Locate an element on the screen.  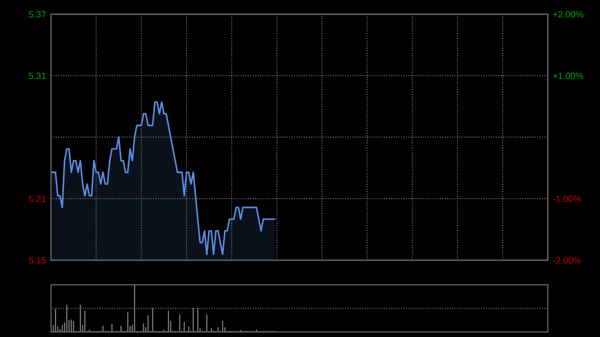
y-tick-label: 5.31 is located at coordinates (37, 76).